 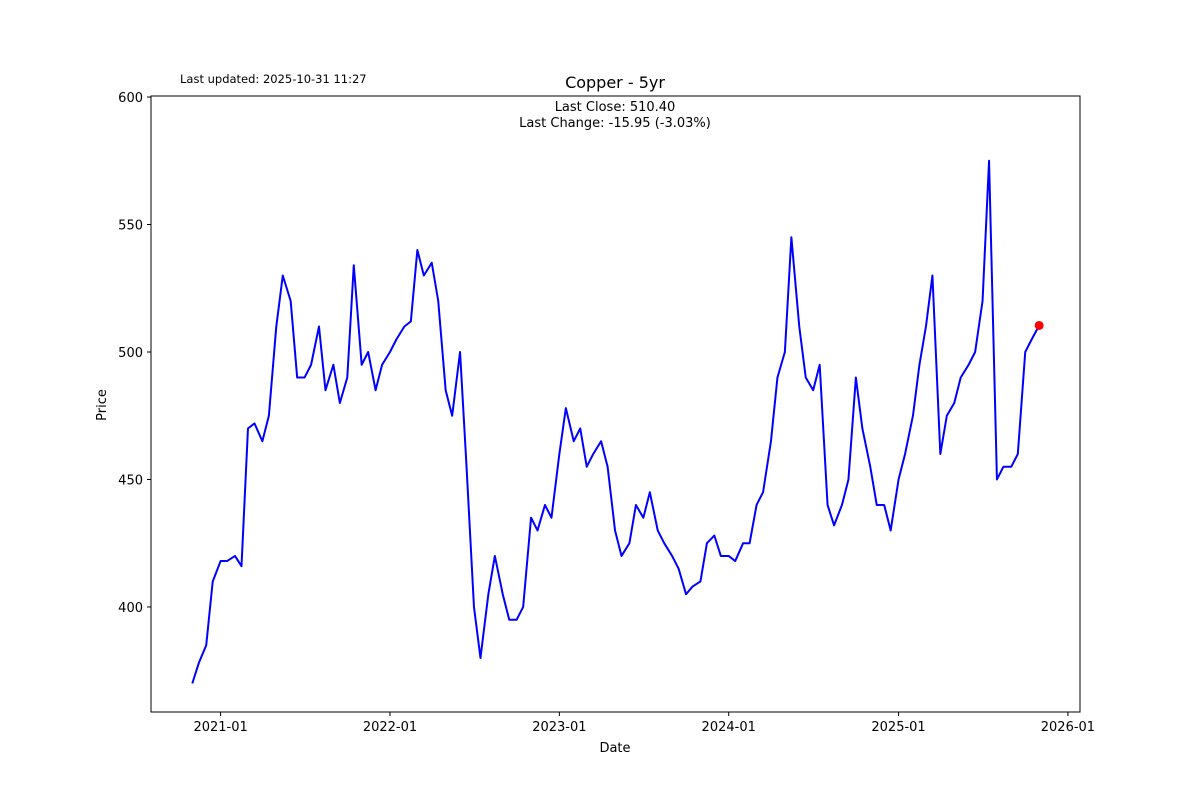 What do you see at coordinates (615, 123) in the screenshot?
I see `annotation: Last Change: -15.95 (-3.03%)` at bounding box center [615, 123].